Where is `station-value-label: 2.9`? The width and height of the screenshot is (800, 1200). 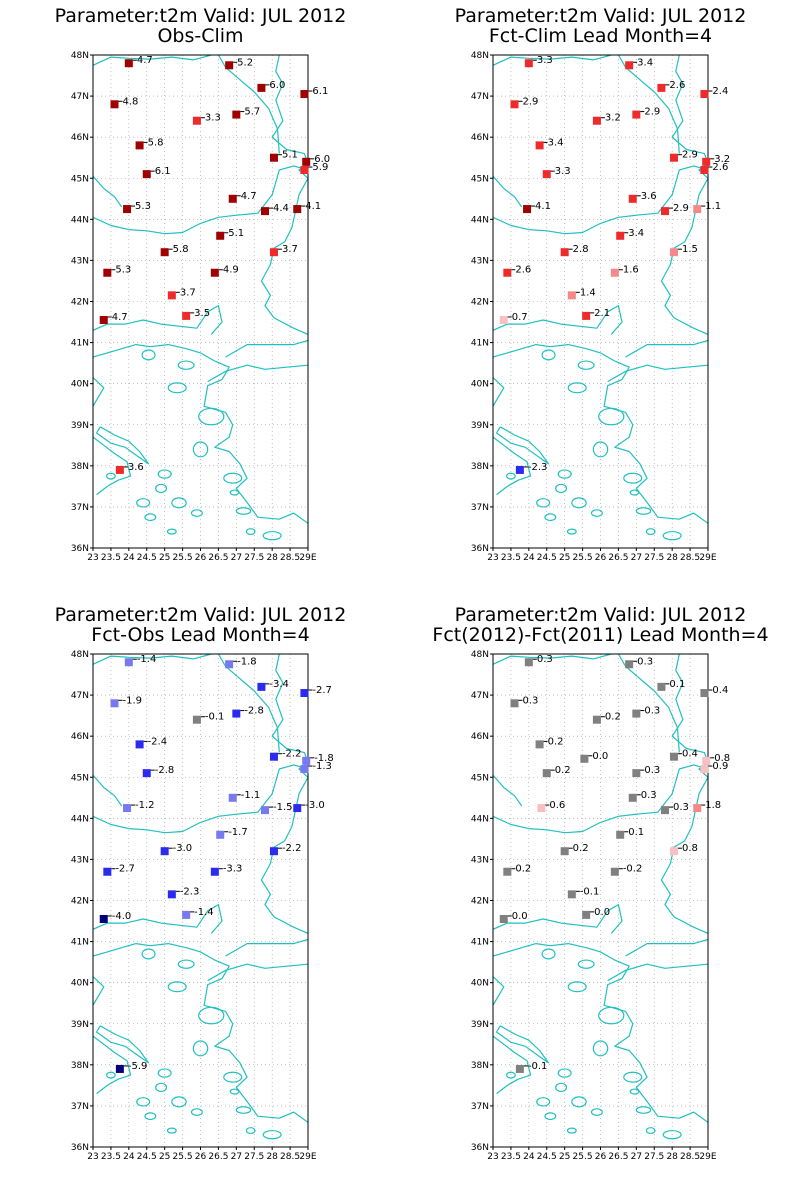
station-value-label: 2.9 is located at coordinates (681, 208).